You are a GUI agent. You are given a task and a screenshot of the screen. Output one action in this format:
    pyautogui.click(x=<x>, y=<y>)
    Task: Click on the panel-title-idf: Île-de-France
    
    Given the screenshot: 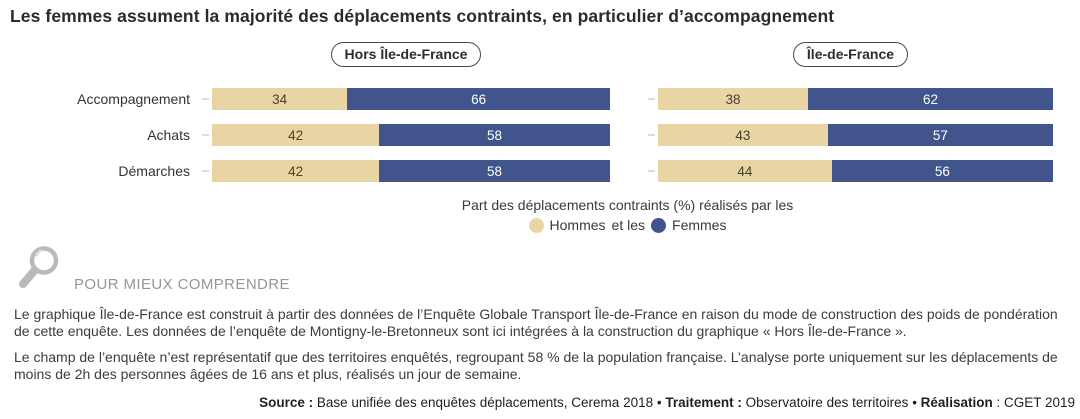 What is the action you would take?
    pyautogui.click(x=850, y=54)
    